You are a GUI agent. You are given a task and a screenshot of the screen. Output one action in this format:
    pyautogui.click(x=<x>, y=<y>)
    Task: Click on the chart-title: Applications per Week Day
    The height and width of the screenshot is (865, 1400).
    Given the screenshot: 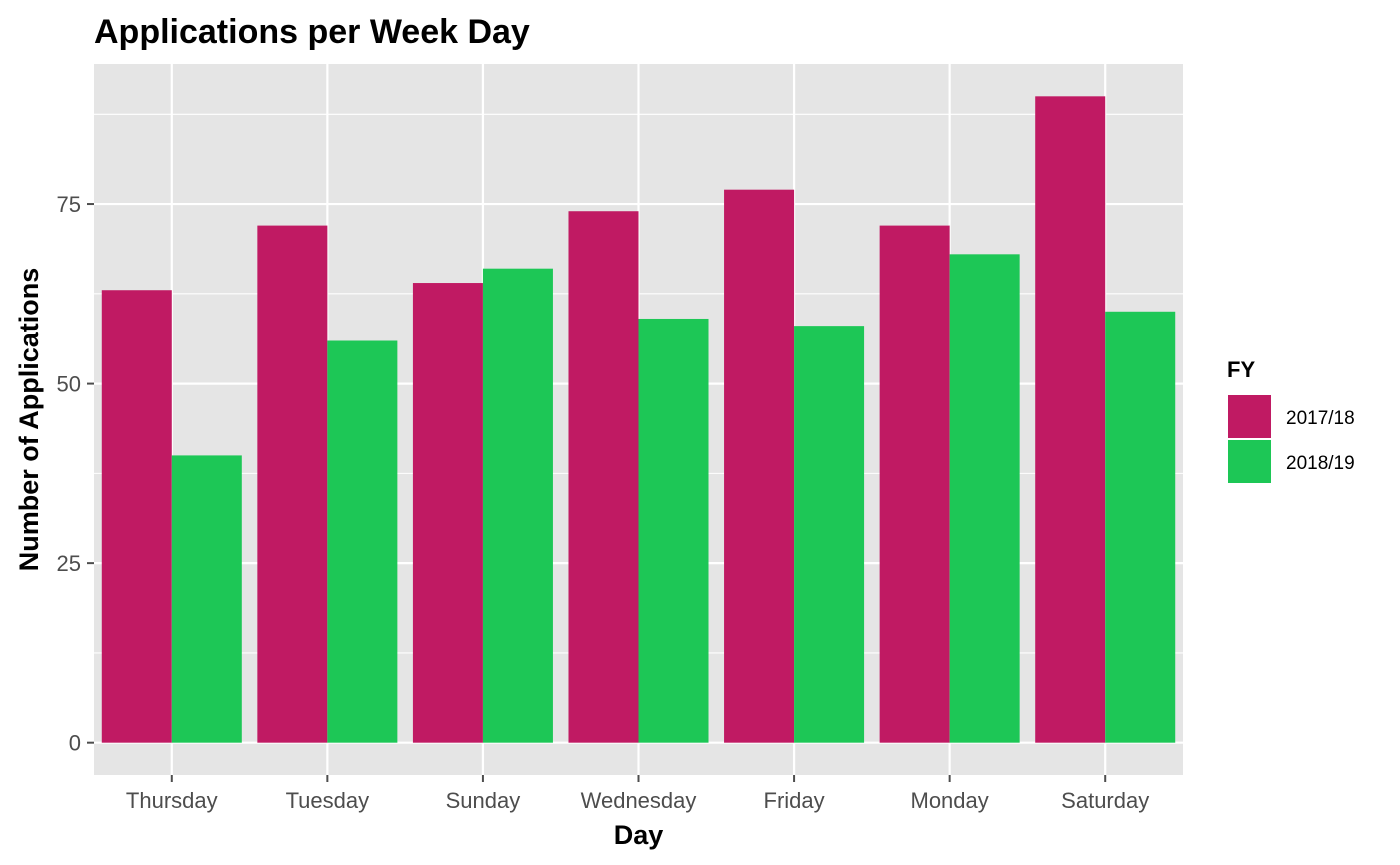 What is the action you would take?
    pyautogui.click(x=312, y=32)
    